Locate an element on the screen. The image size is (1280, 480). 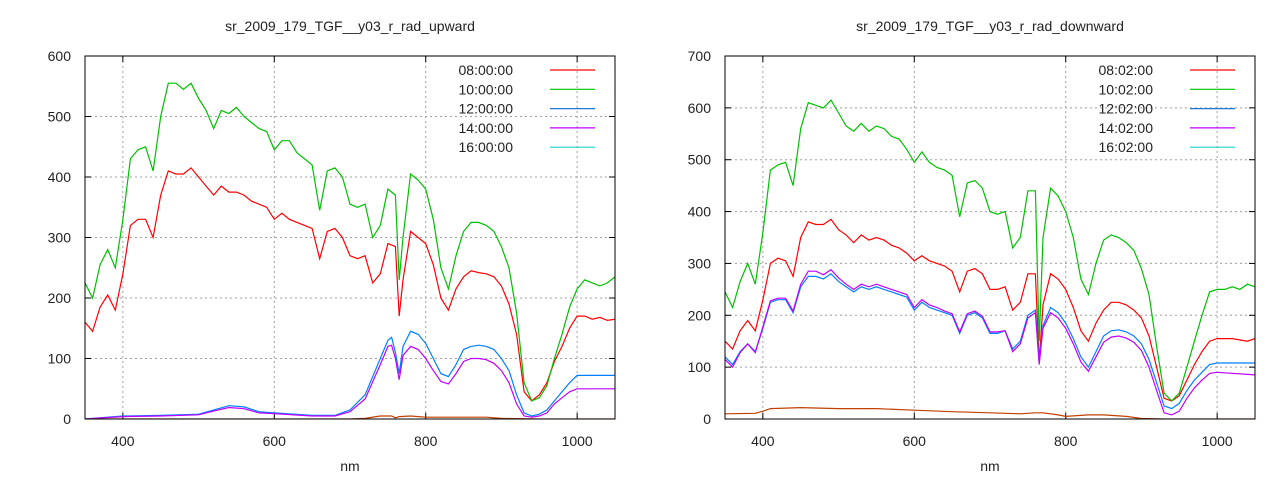
chart-title: sr_2009_179_TGF__y03_r_rad_downward is located at coordinates (990, 26).